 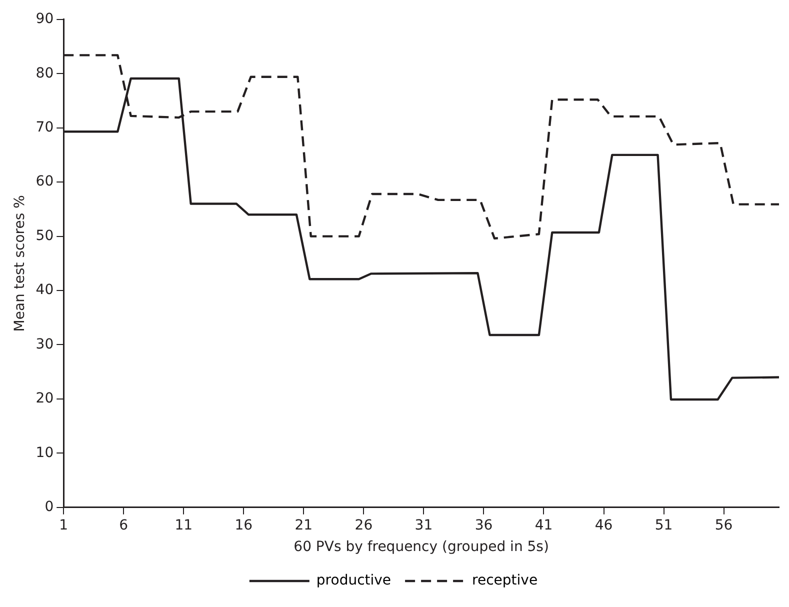 What do you see at coordinates (20, 263) in the screenshot?
I see `y-axis-title: Mean test scores %` at bounding box center [20, 263].